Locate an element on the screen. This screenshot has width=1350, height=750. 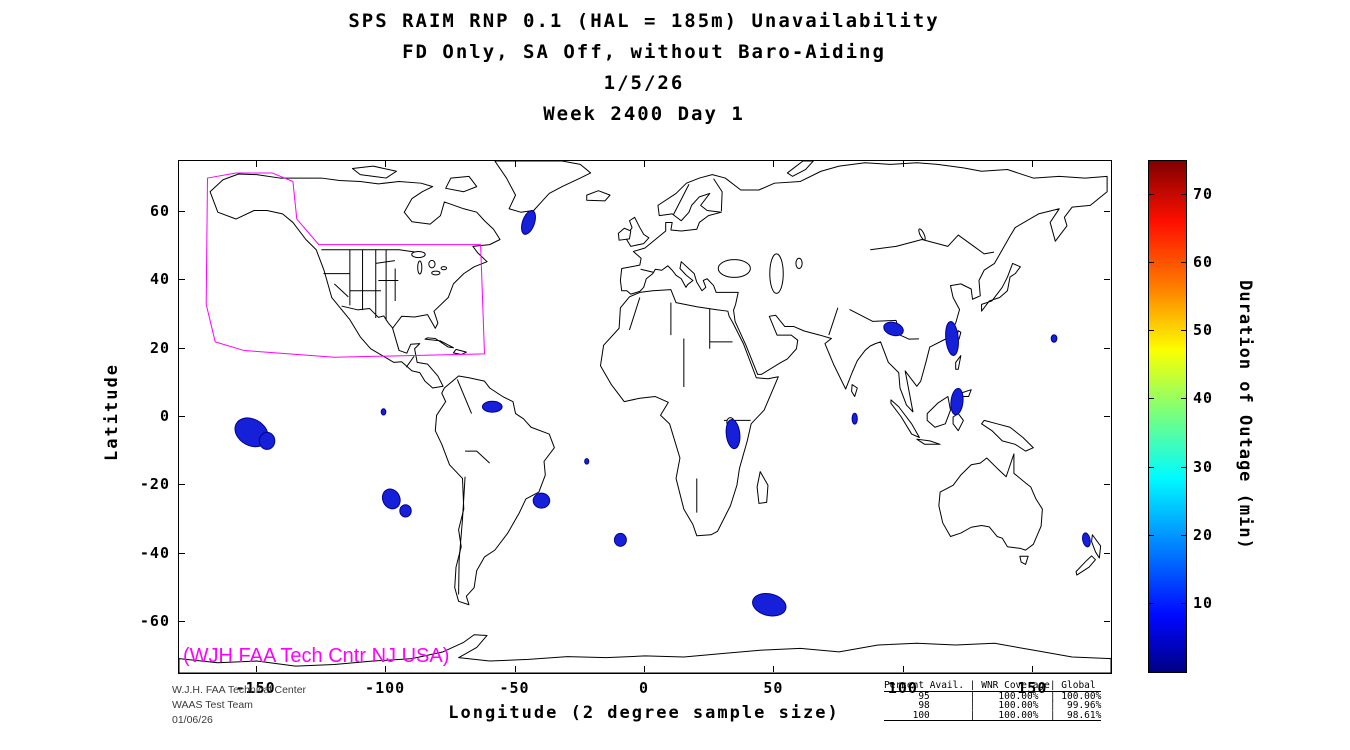
colorbar-label: Duration of Outage (min) is located at coordinates (1245, 415).